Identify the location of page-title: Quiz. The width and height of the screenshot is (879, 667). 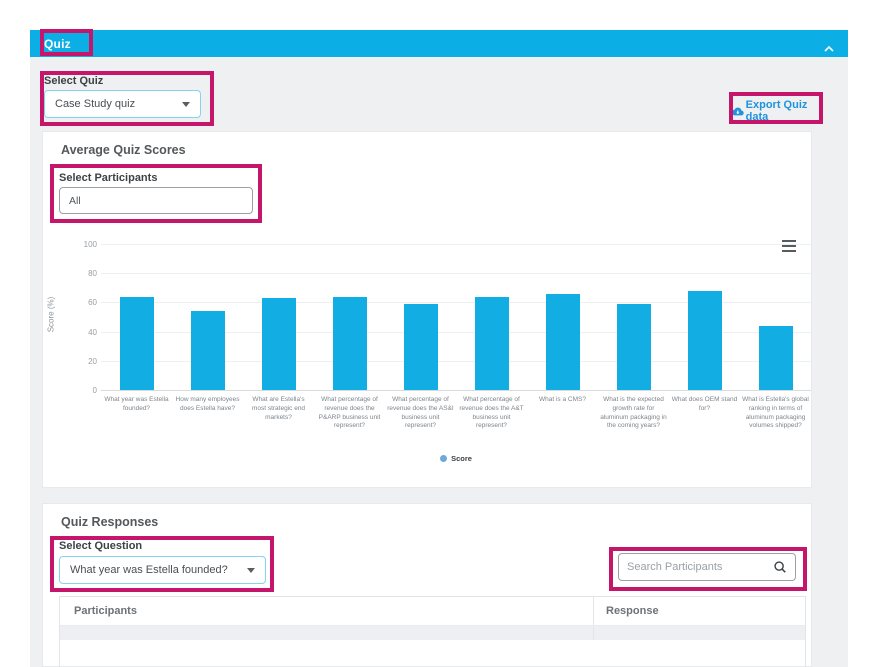
(57, 43).